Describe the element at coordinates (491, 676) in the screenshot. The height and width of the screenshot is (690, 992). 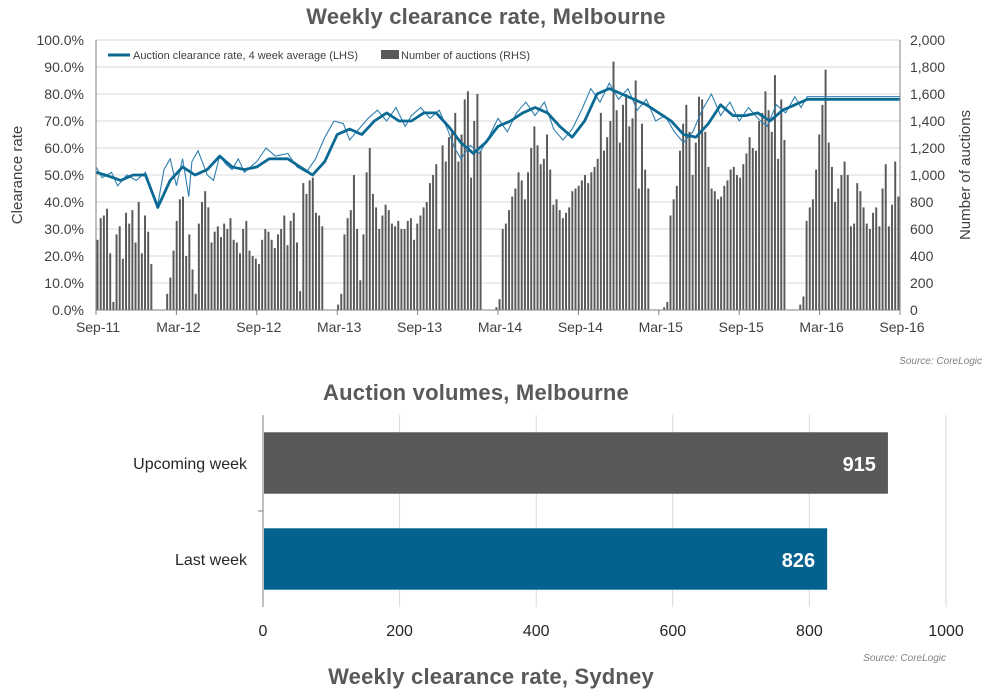
I see `next-chart-title: Weekly clearance rate, Sydney` at that location.